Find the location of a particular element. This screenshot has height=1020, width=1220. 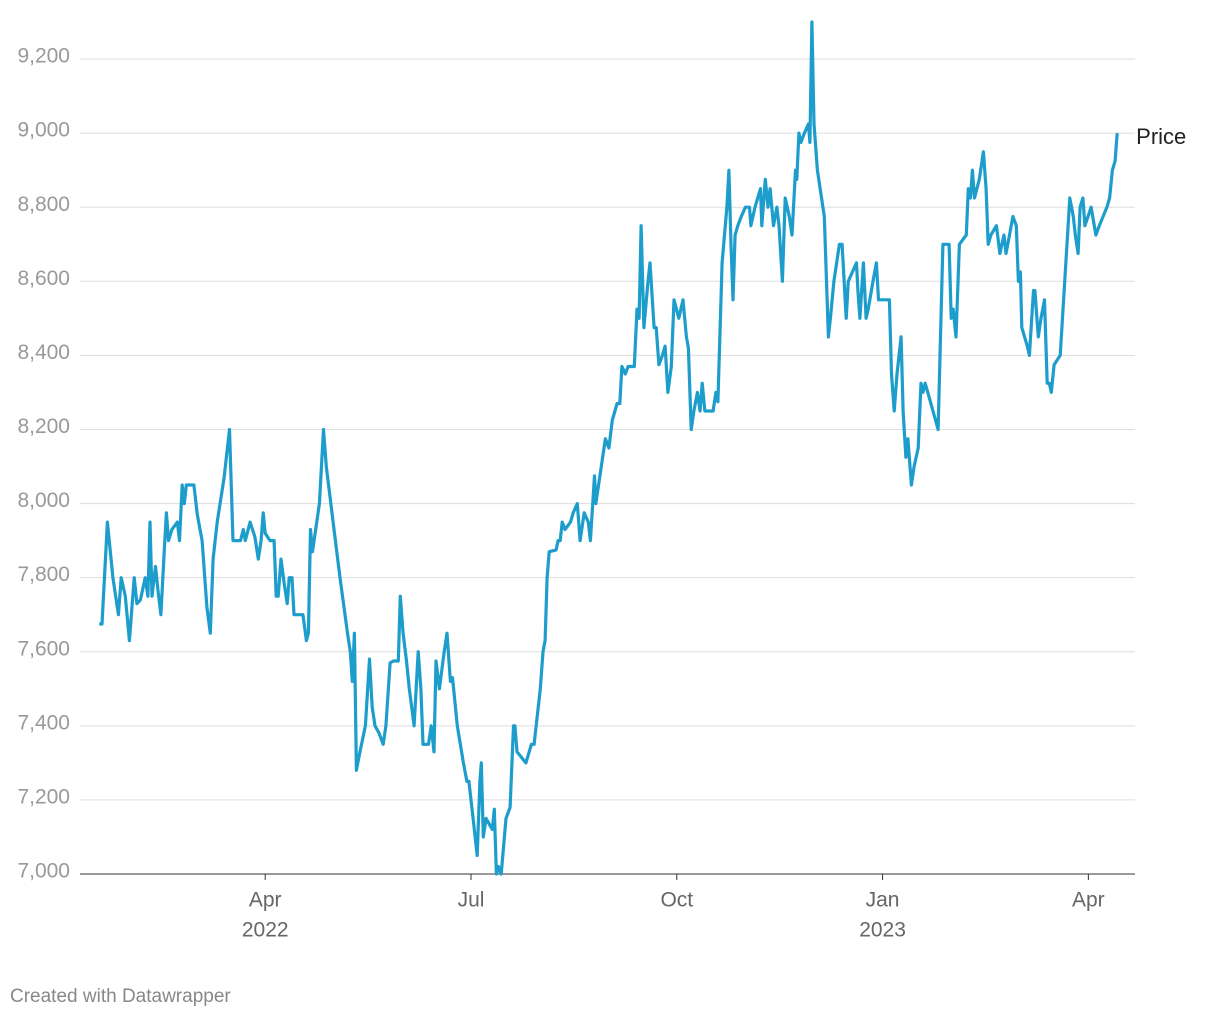

y-tick-label: 8,200 is located at coordinates (43, 426).